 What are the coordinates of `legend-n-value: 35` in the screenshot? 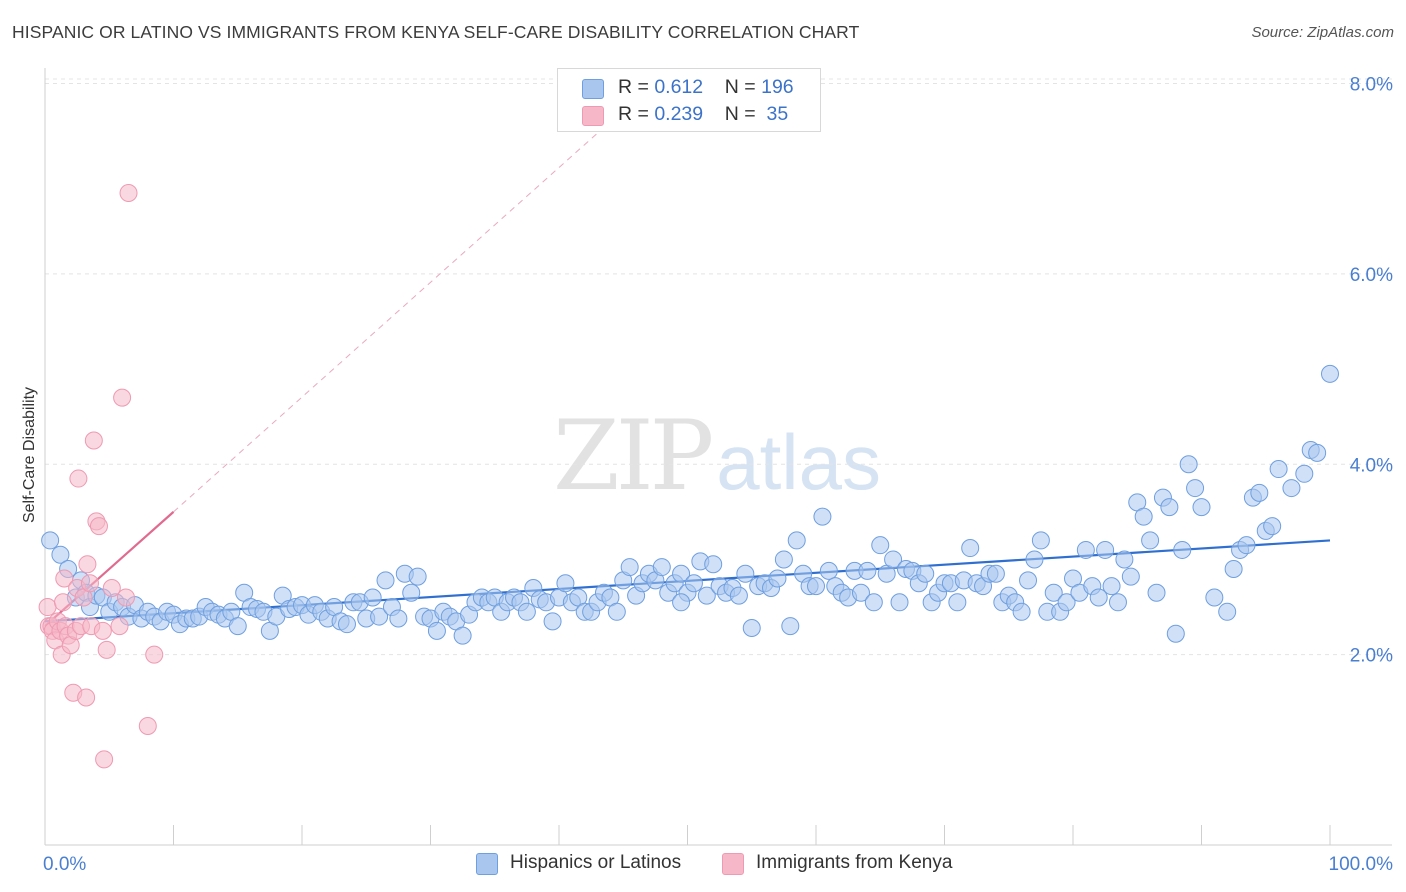 It's located at (775, 114).